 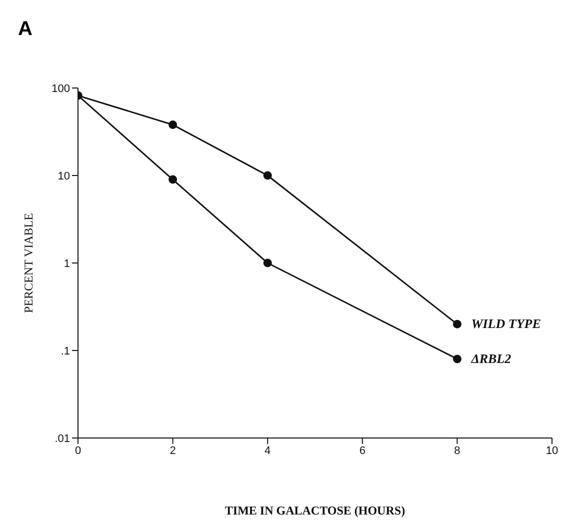 What do you see at coordinates (78, 450) in the screenshot?
I see `x-tick-label: 0` at bounding box center [78, 450].